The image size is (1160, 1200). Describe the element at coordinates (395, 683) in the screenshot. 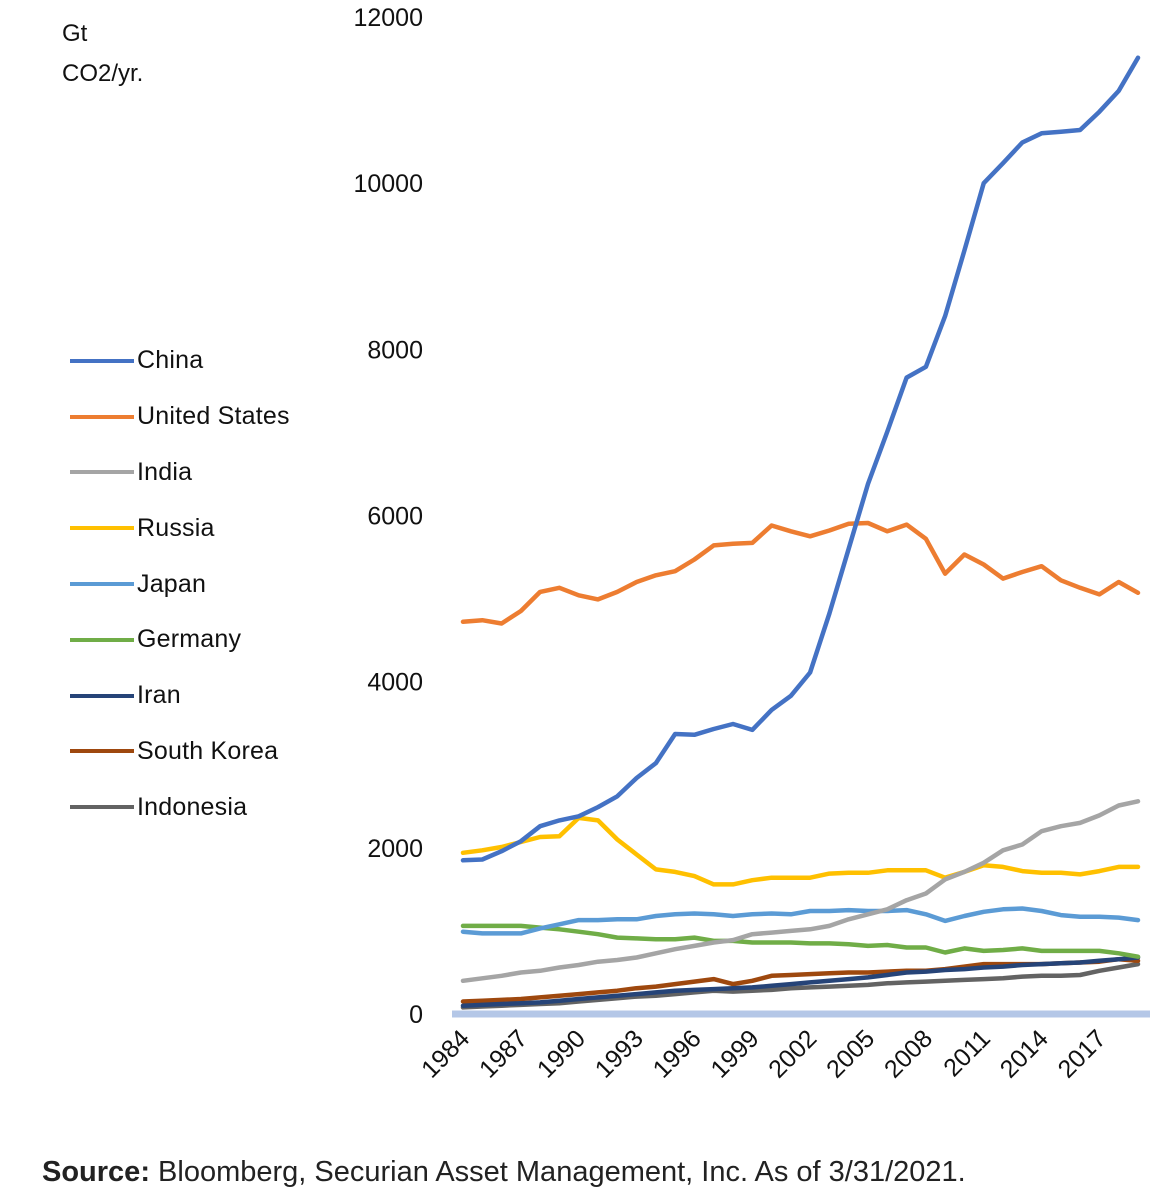

I see `y-tick-label: 4000` at that location.